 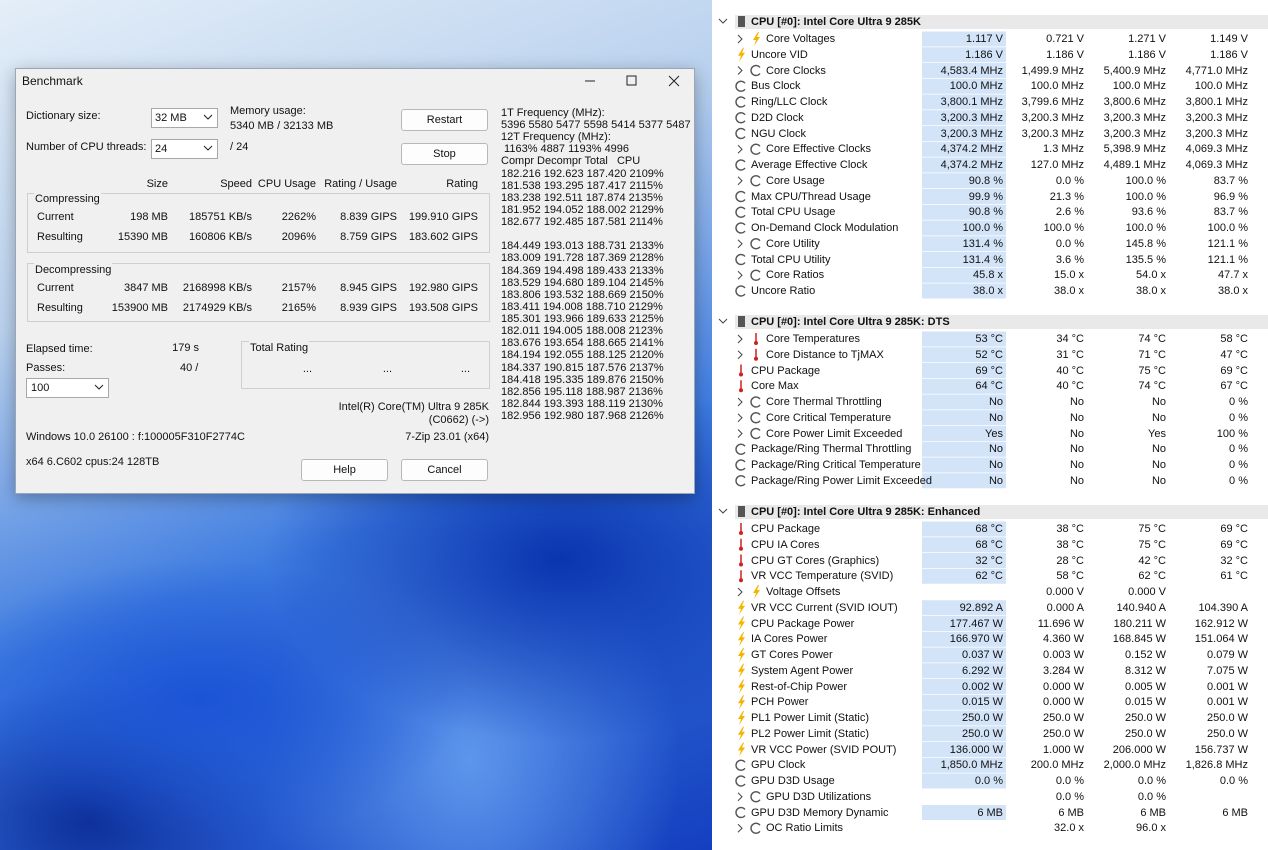 I want to click on sensor-value: 166.970 W, so click(x=976, y=639).